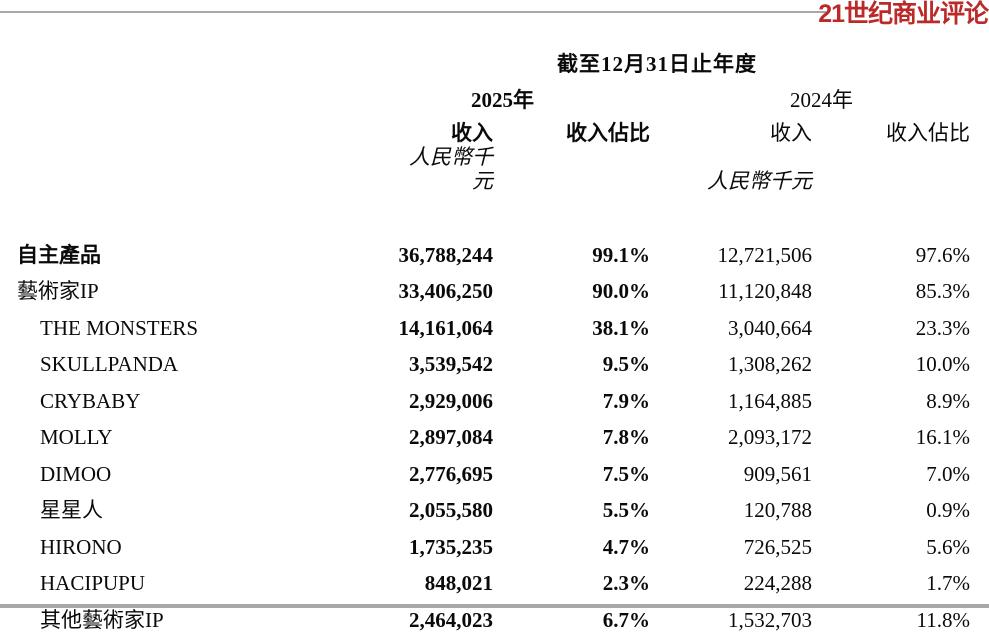  What do you see at coordinates (472, 132) in the screenshot?
I see `col-header-revenue-2025: 收入` at bounding box center [472, 132].